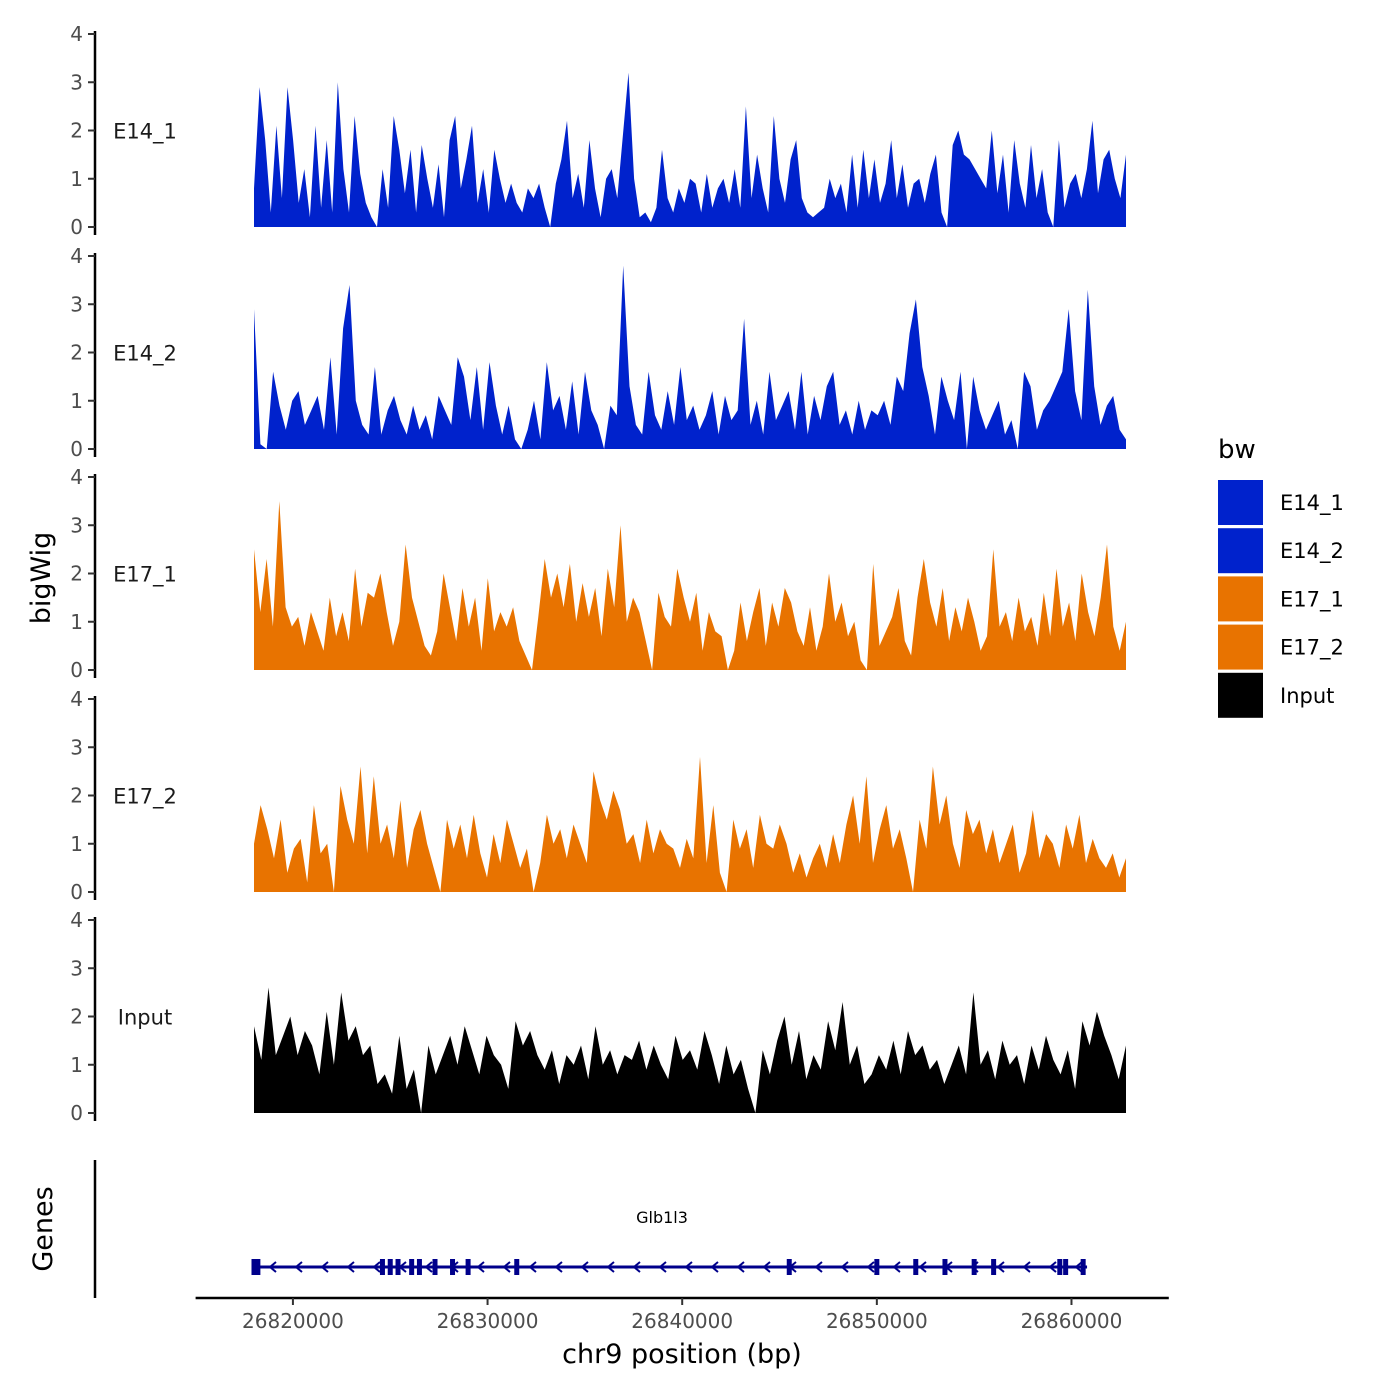 This screenshot has height=1400, width=1400. Describe the element at coordinates (145, 797) in the screenshot. I see `track-label-E17_2: E17_2` at that location.